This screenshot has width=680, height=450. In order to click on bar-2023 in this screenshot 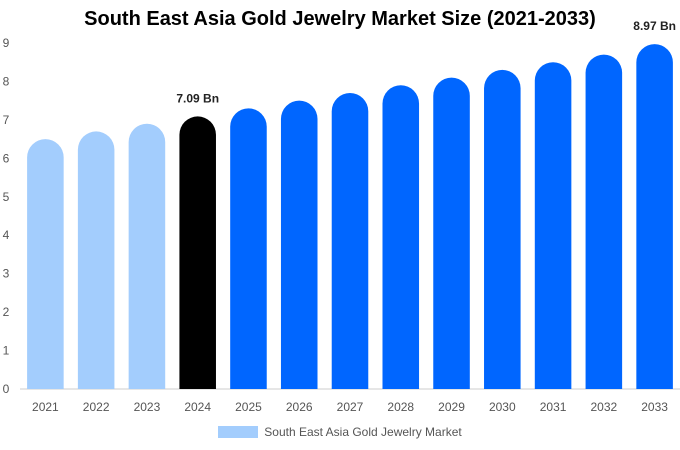, I will do `click(147, 256)`.